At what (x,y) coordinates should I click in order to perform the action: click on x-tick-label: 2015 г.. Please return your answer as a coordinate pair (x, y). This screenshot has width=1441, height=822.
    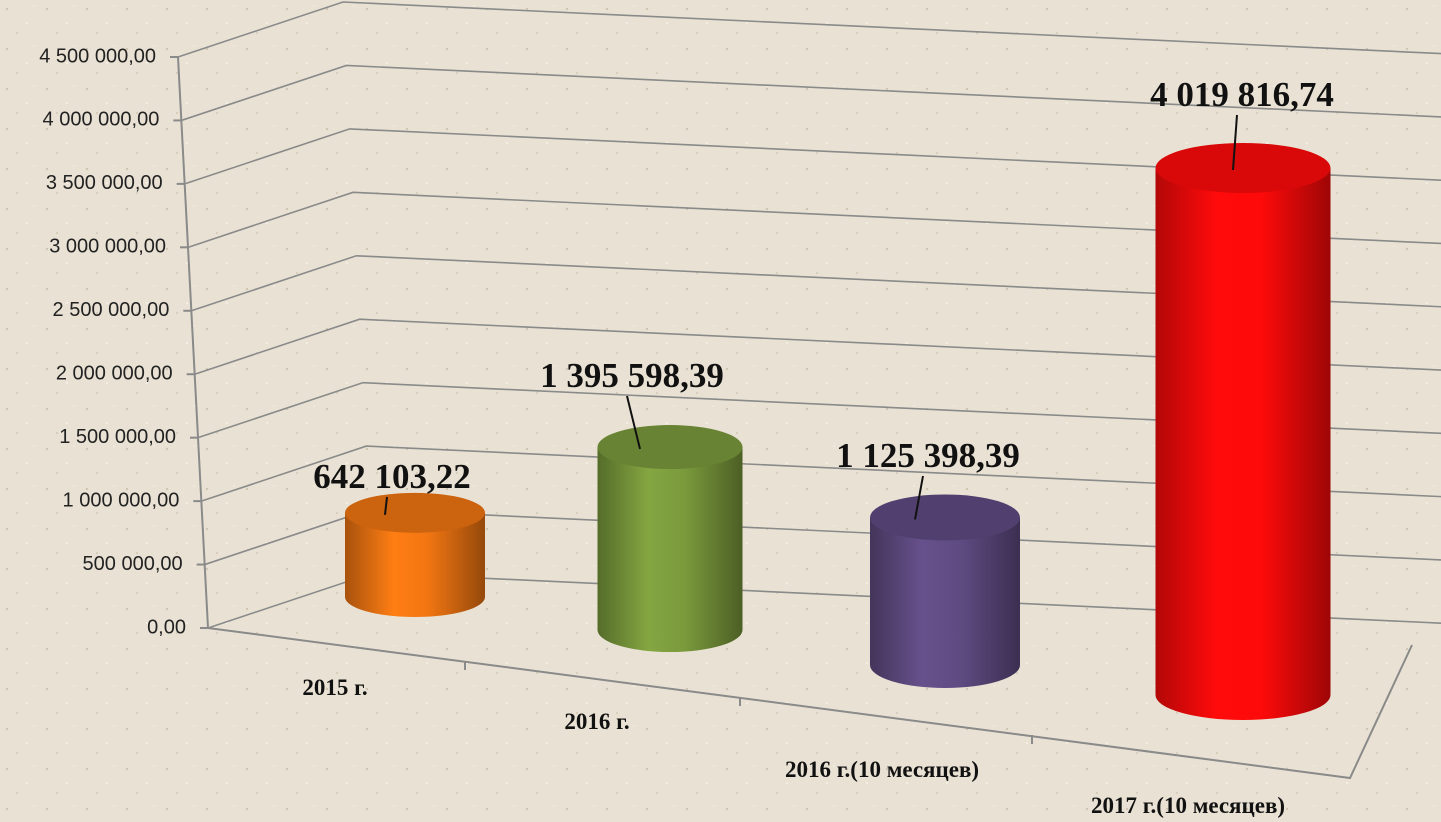
    Looking at the image, I should click on (334, 687).